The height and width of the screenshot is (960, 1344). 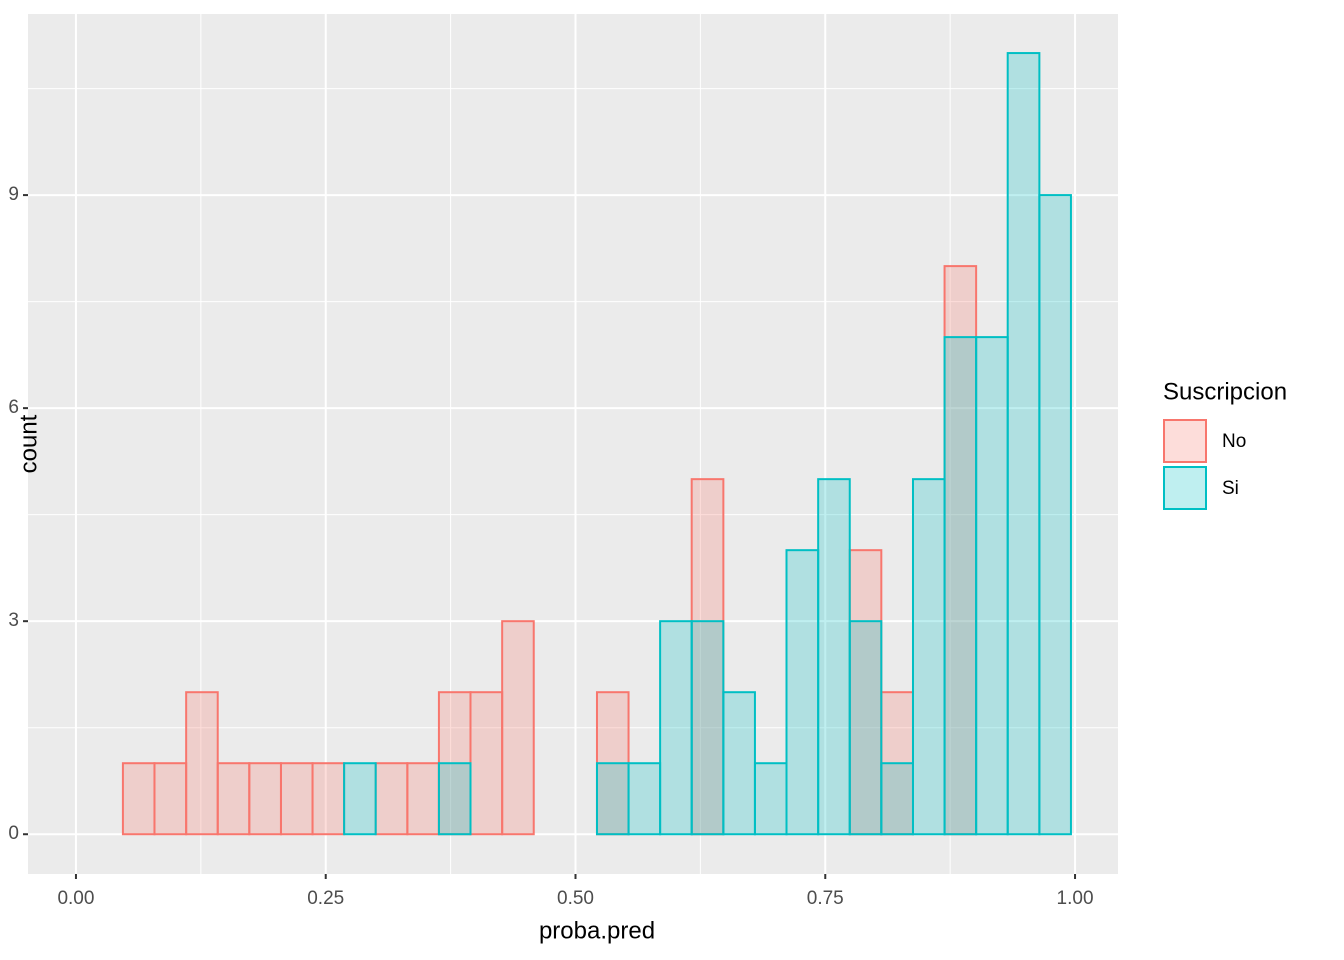 What do you see at coordinates (13, 194) in the screenshot?
I see `y-tick-label: 9` at bounding box center [13, 194].